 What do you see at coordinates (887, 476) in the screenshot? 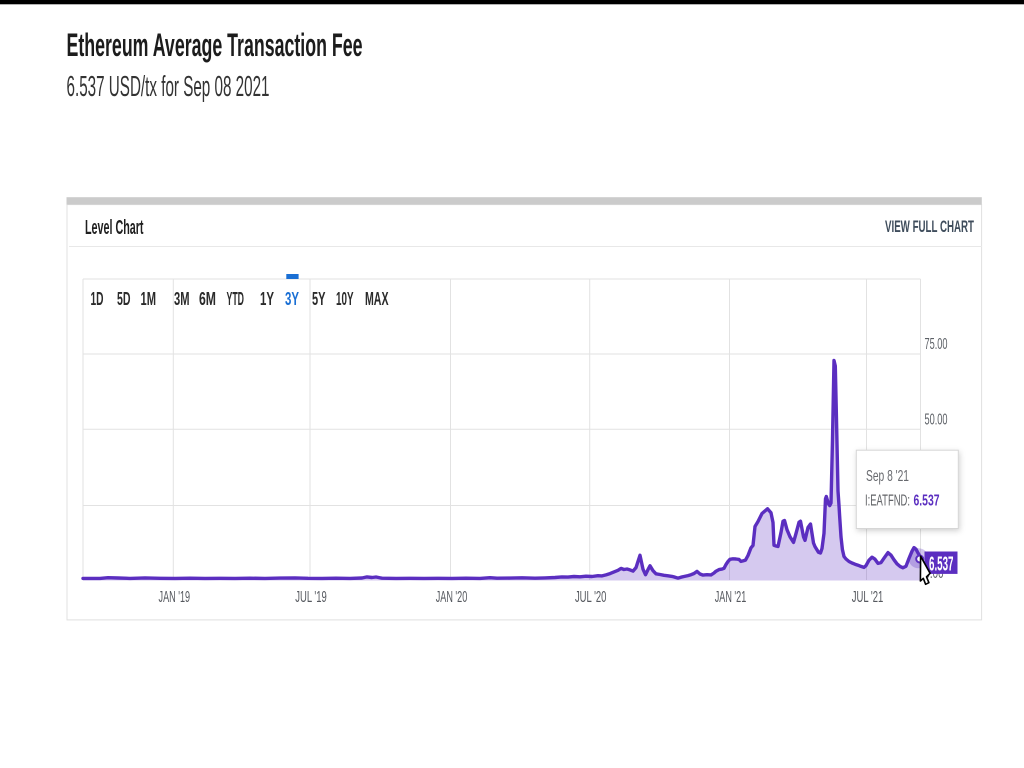
I see `svg-text: Sep 8 '21` at bounding box center [887, 476].